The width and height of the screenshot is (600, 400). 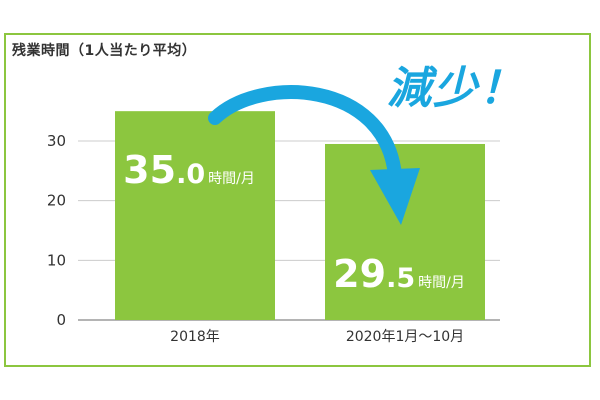 What do you see at coordinates (456, 88) in the screenshot?
I see `decrease-annotation: 減少！` at bounding box center [456, 88].